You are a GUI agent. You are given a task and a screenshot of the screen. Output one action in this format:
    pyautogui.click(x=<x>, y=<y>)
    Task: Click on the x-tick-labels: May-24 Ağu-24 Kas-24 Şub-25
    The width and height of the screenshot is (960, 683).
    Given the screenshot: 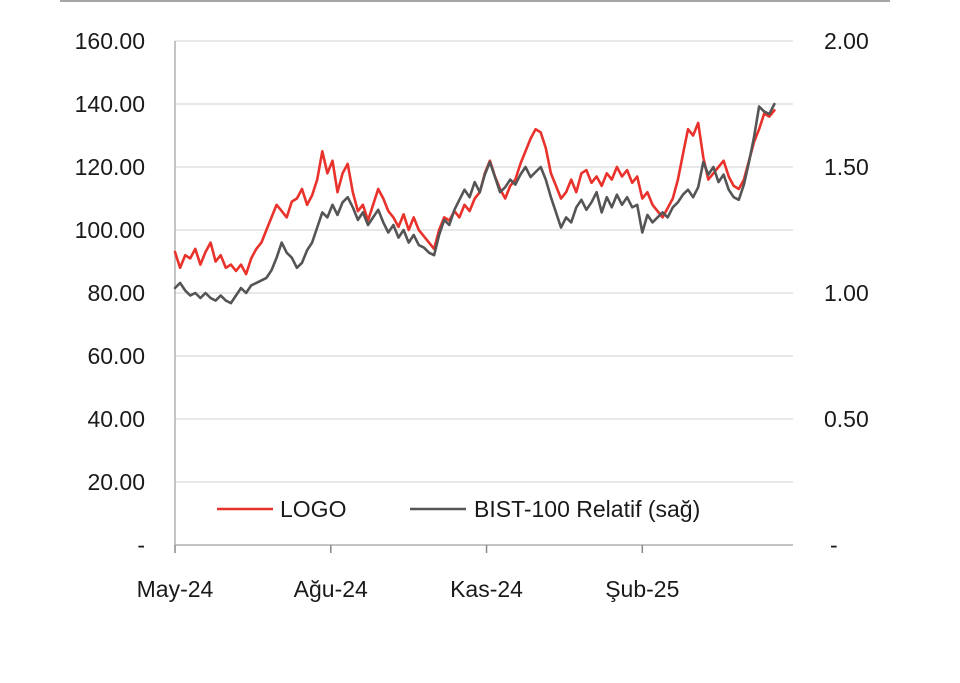 What is the action you would take?
    pyautogui.click(x=408, y=589)
    